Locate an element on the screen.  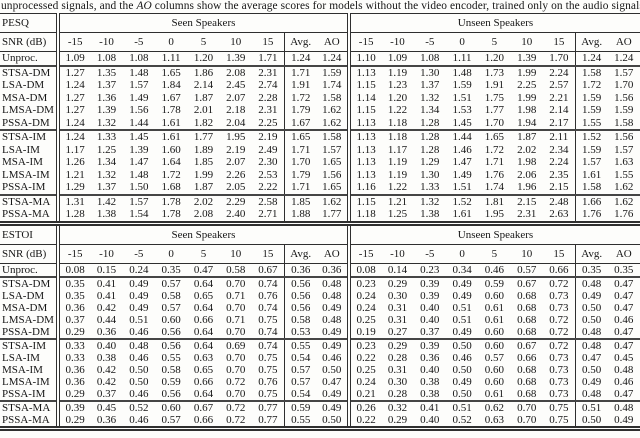
seen-speakers-header: Seen Speakers is located at coordinates (202, 235).